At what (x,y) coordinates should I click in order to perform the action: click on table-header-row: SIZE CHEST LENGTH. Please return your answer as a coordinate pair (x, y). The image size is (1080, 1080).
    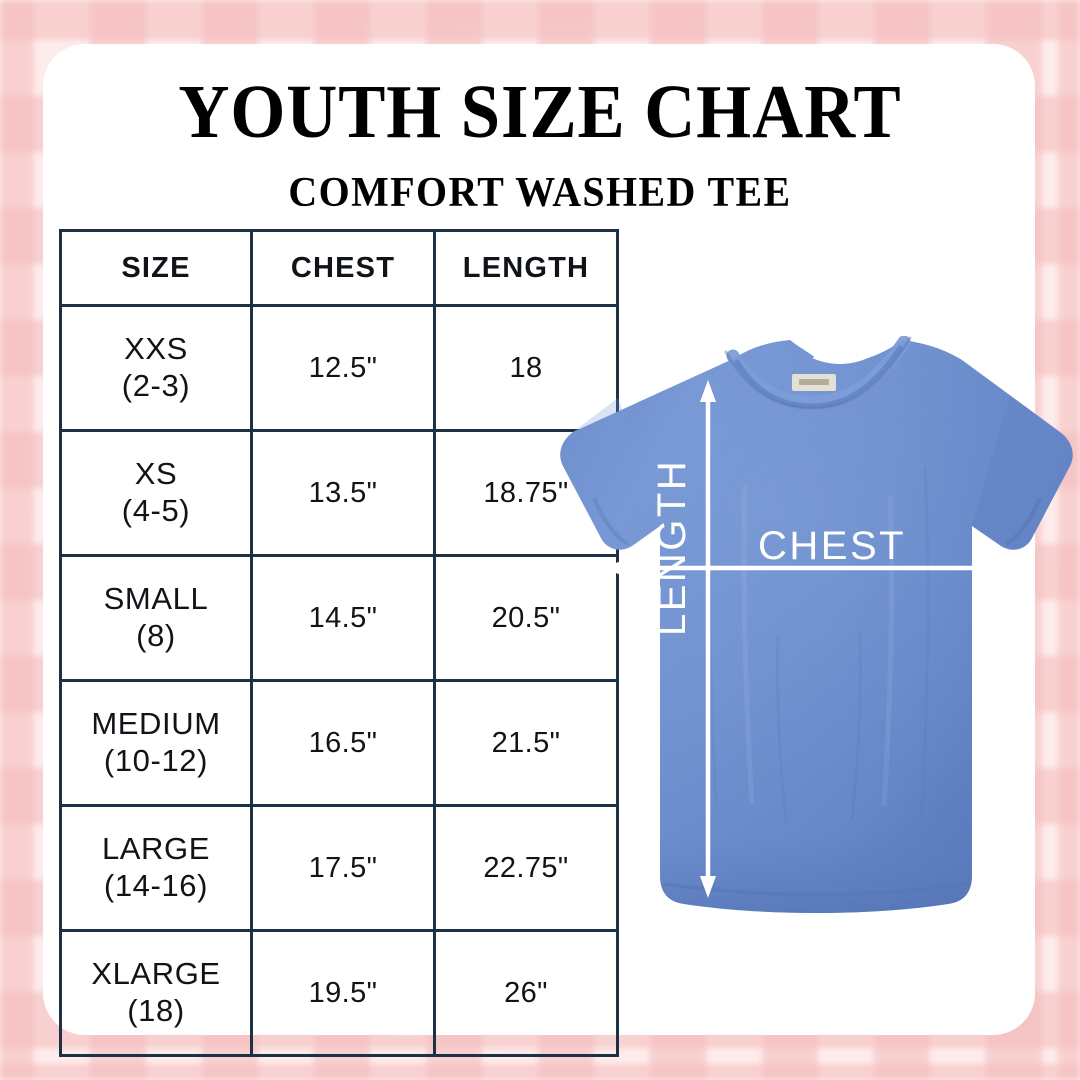
    Looking at the image, I should click on (339, 268).